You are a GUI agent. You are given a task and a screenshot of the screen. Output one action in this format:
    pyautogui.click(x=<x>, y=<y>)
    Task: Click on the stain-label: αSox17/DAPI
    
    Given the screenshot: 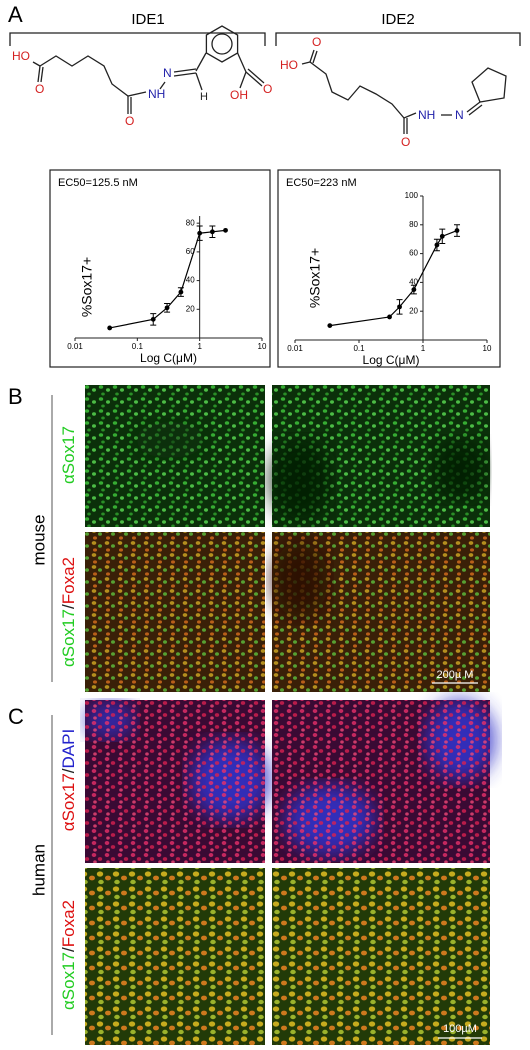 What is the action you would take?
    pyautogui.click(x=68, y=780)
    